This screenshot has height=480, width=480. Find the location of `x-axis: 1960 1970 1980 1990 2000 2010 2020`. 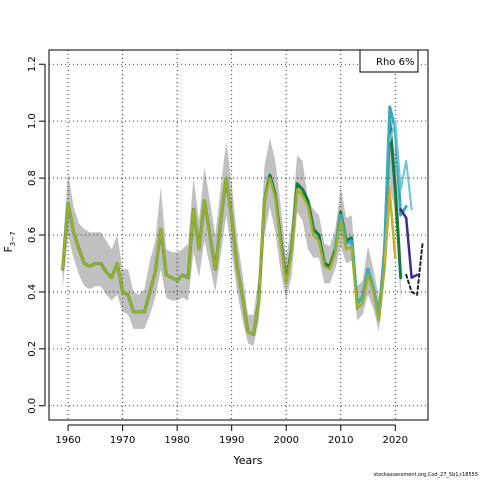

x-axis: 1960 1970 1980 1990 2000 2010 2020 is located at coordinates (231, 435).